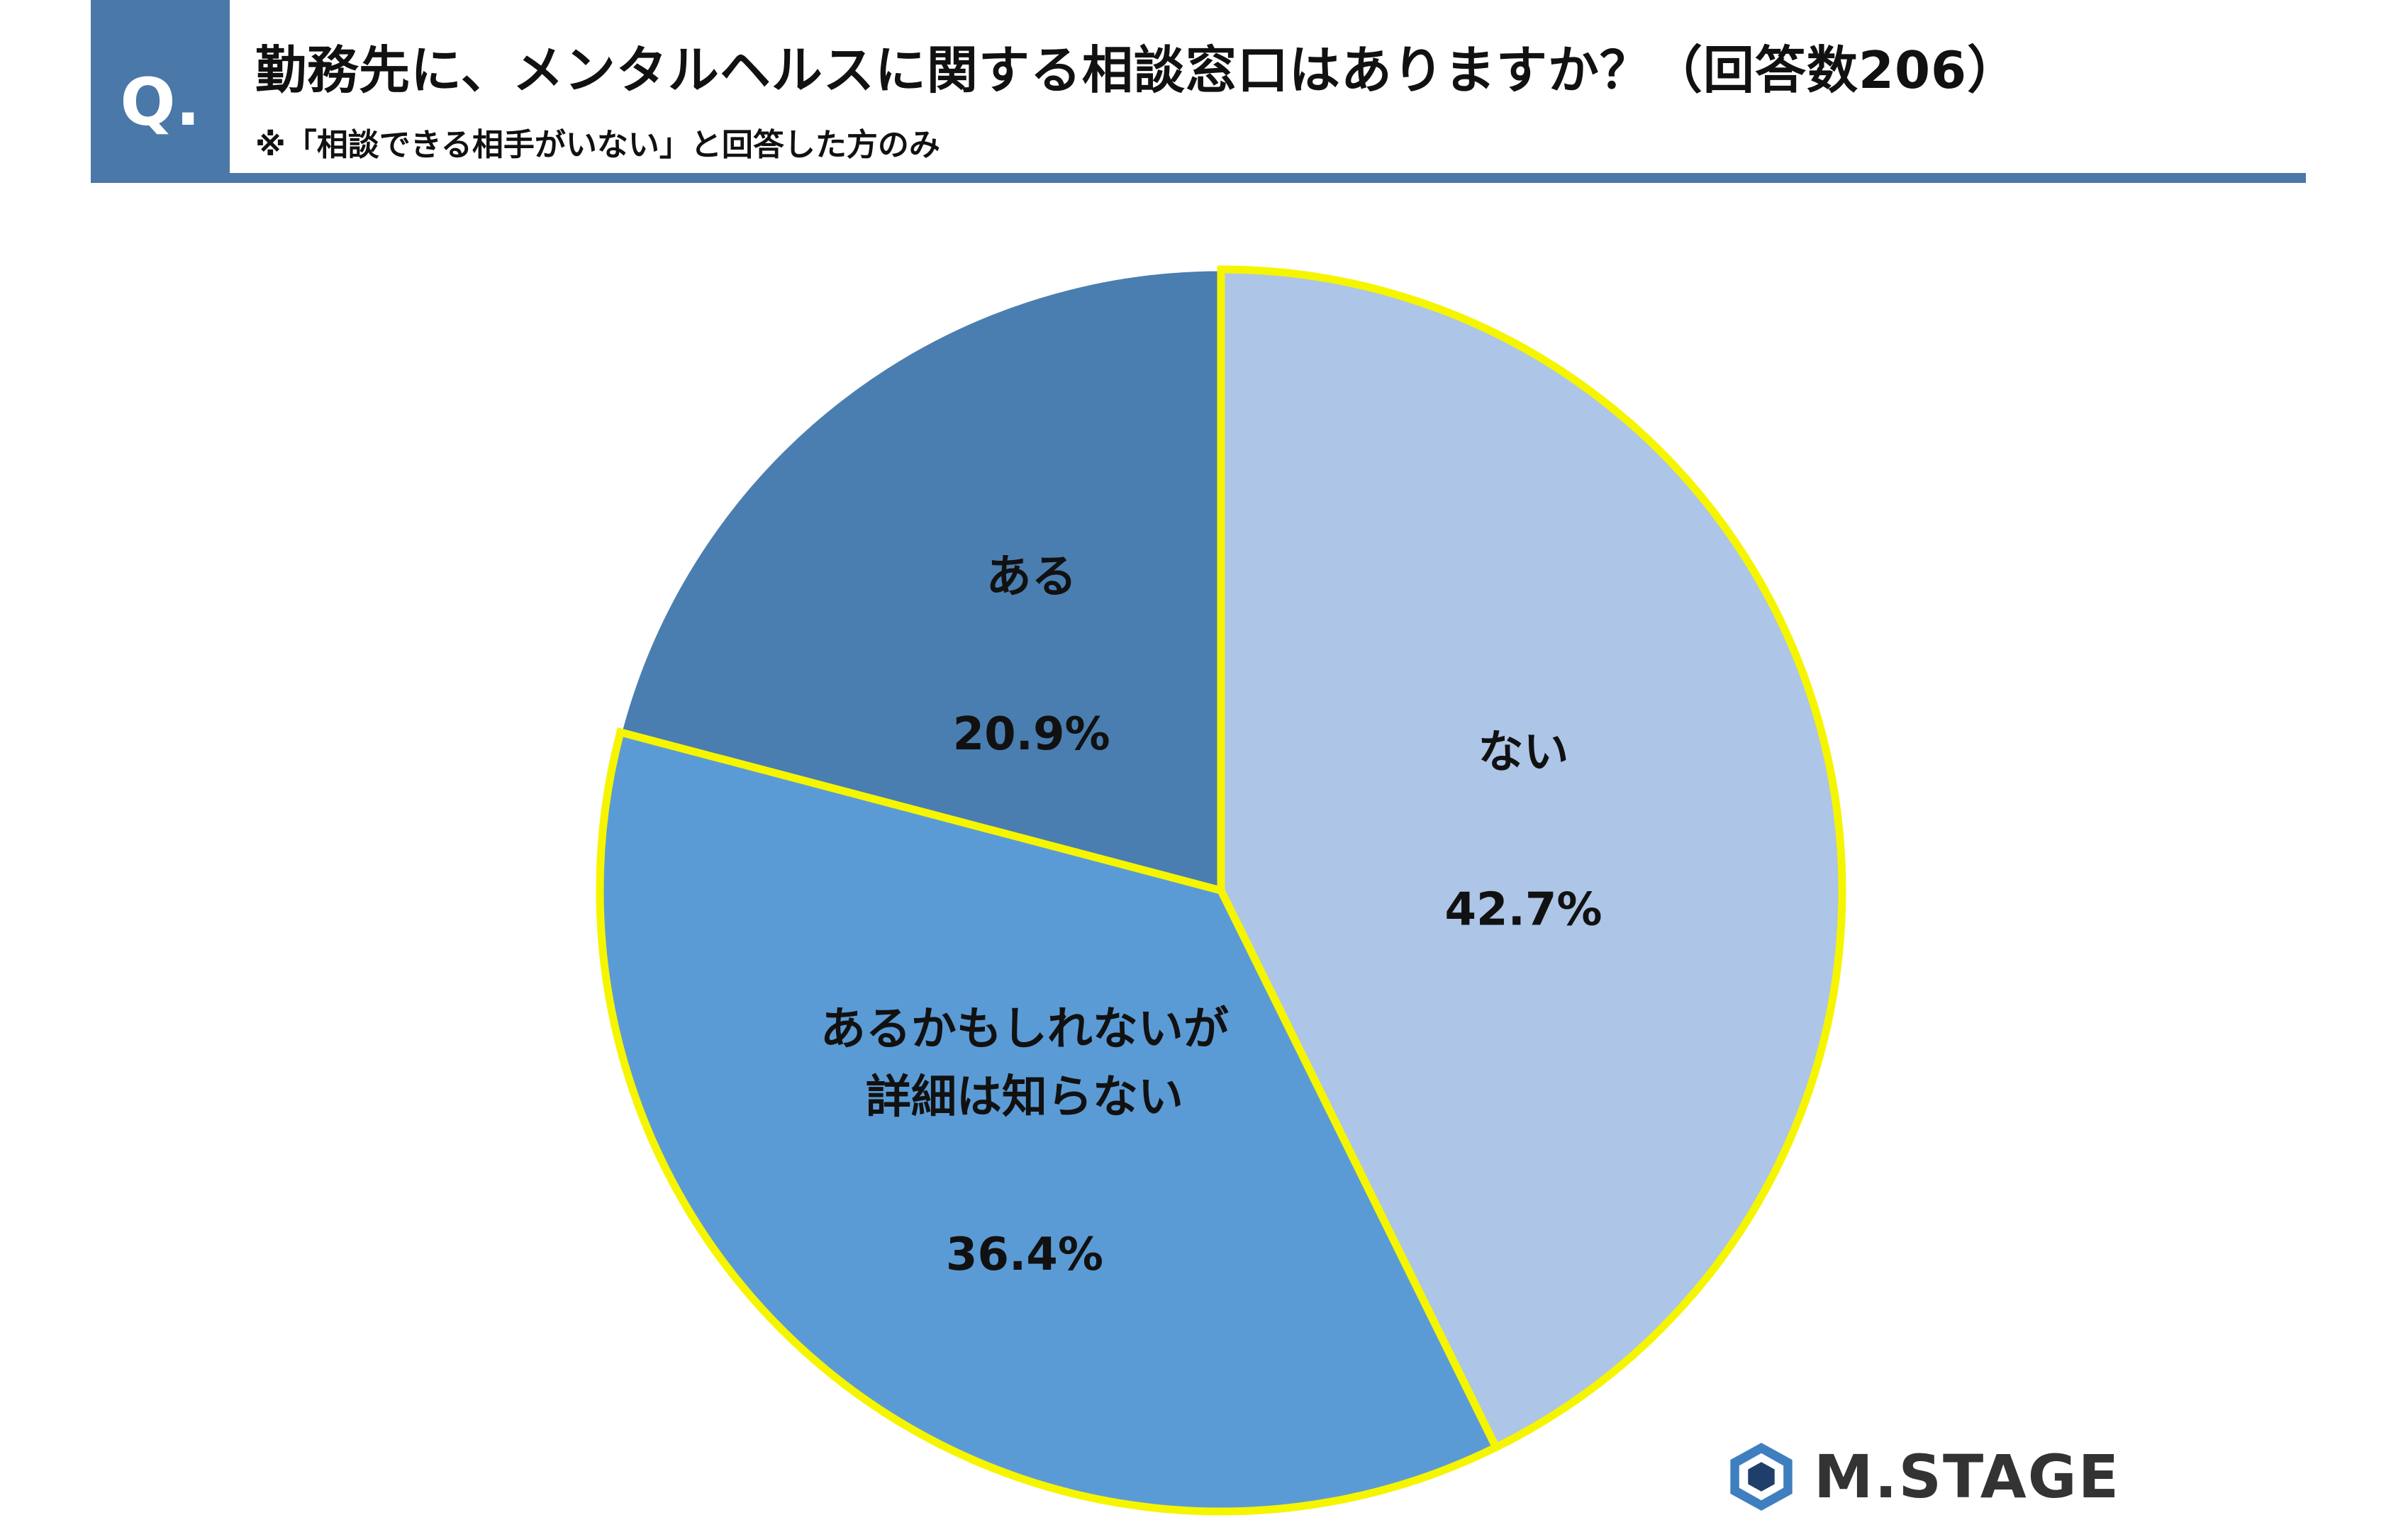  Describe the element at coordinates (597, 145) in the screenshot. I see `chart-subtitle-note: ※「相談できる相手がいない」と回答した方のみ` at that location.